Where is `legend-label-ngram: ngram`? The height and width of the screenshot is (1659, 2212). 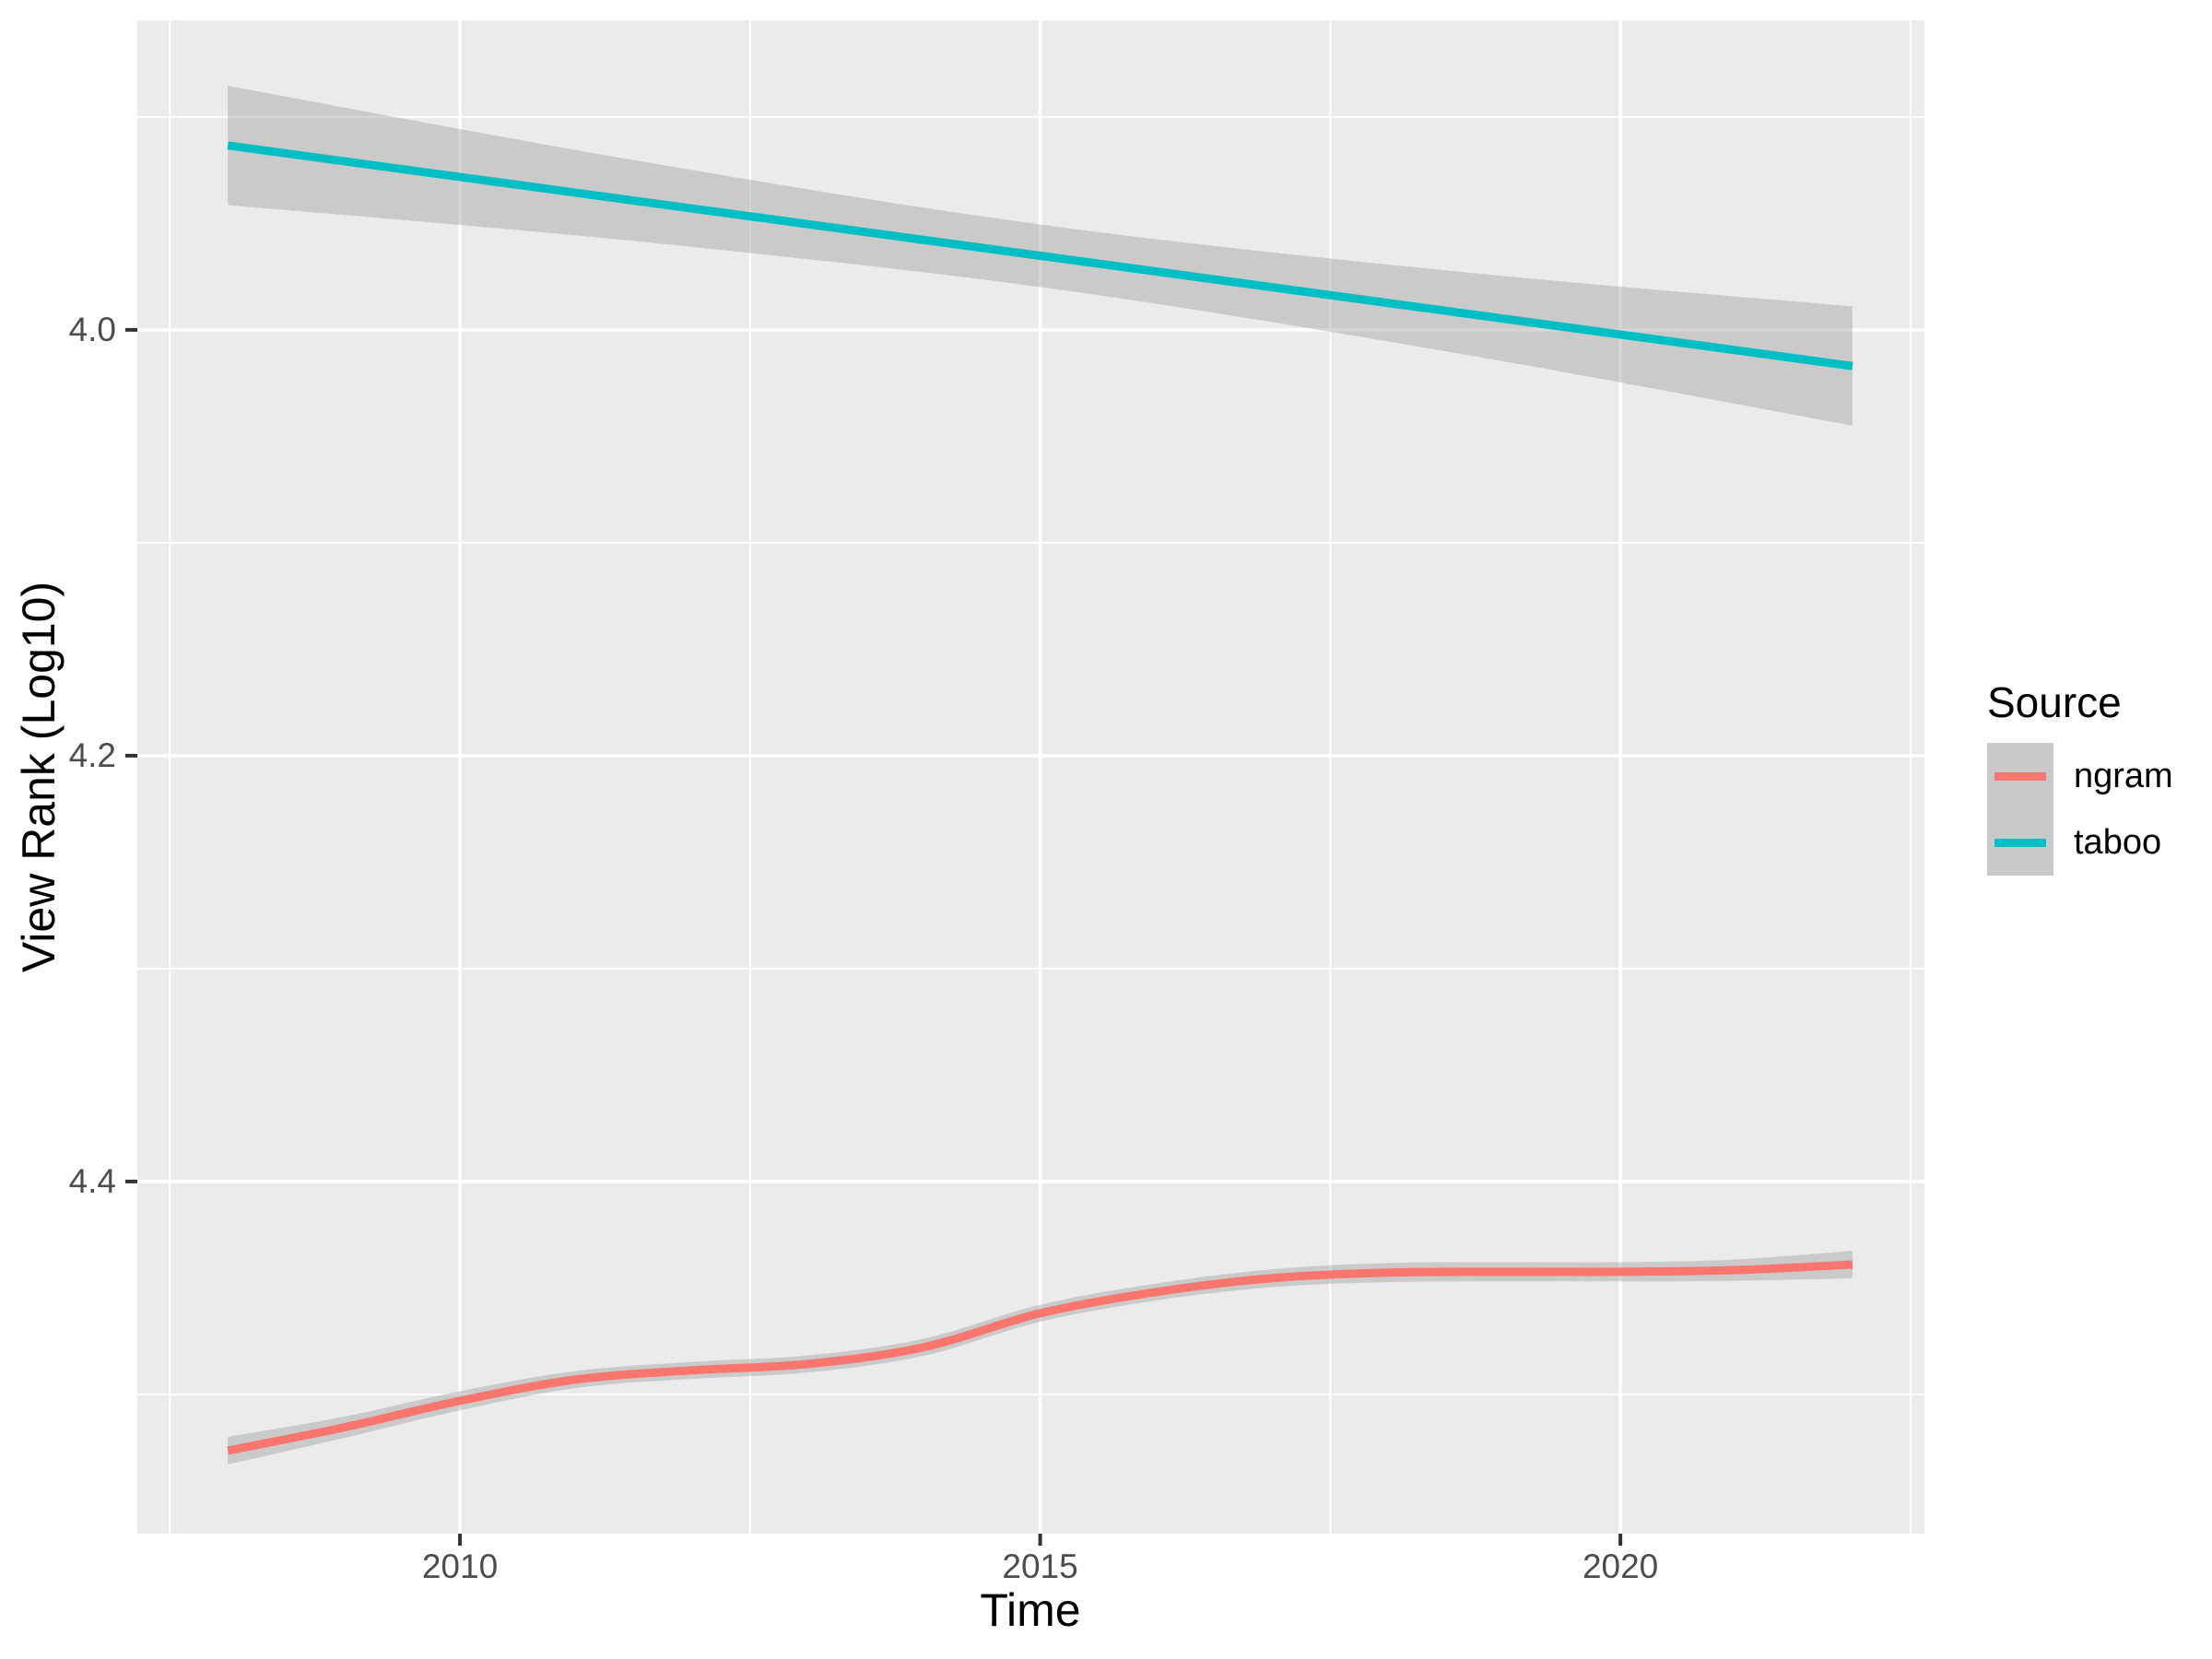
legend-label-ngram: ngram is located at coordinates (2123, 775).